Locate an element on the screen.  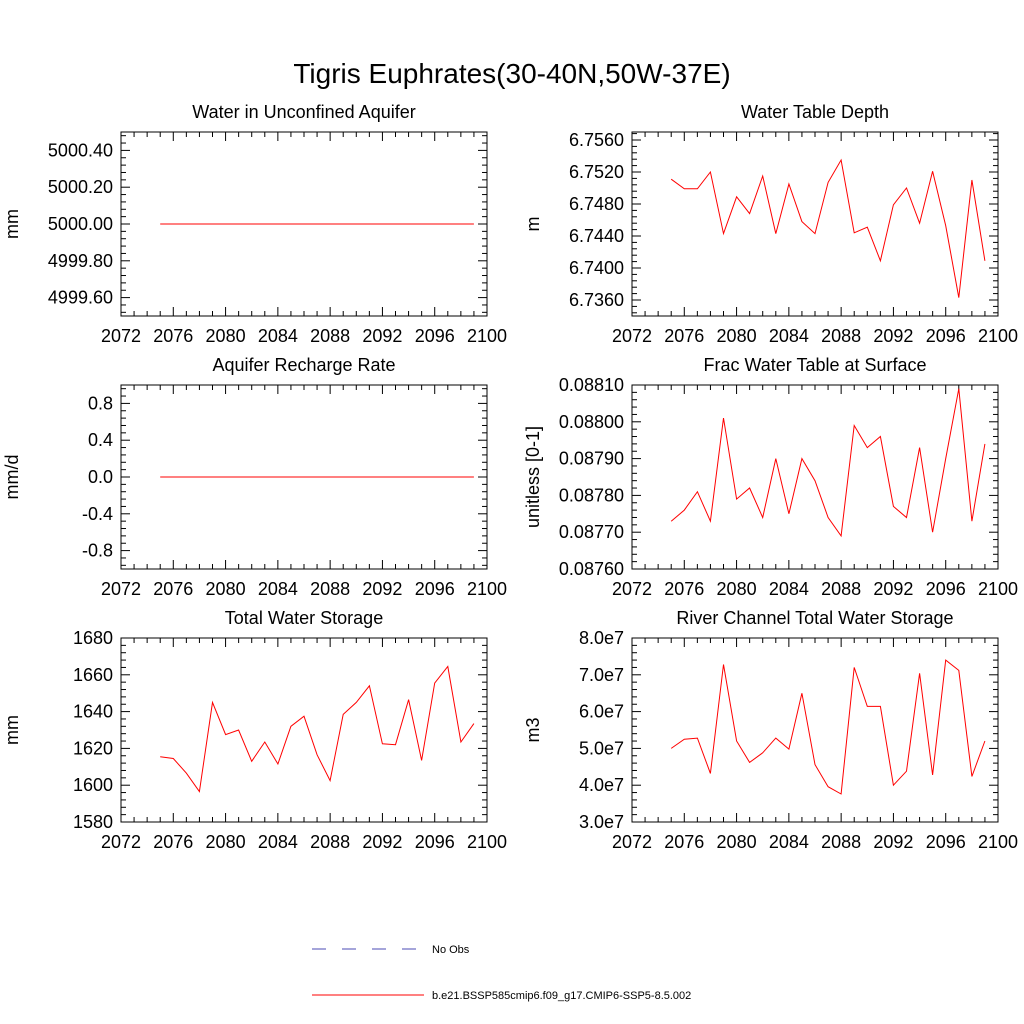
y-tick-label: 6.7560 is located at coordinates (596, 140).